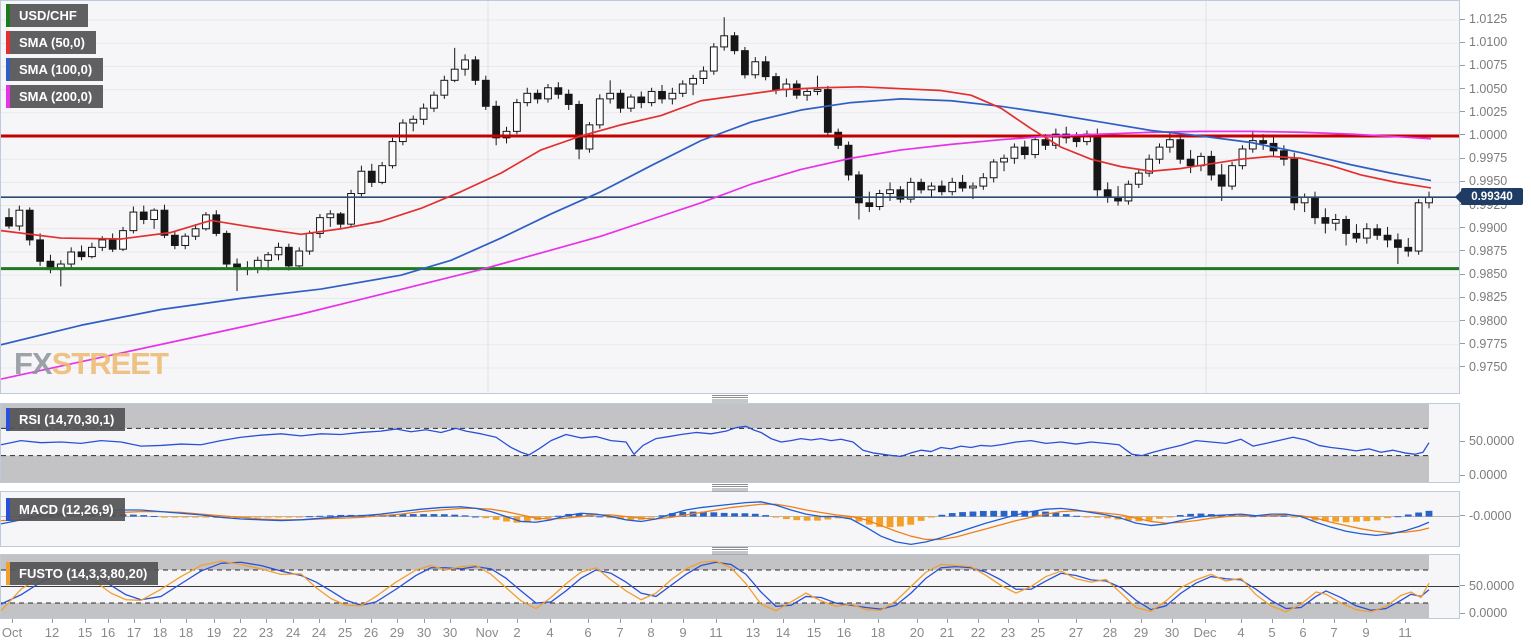 The image size is (1531, 643). I want to click on stochastic-canvas, so click(730, 586).